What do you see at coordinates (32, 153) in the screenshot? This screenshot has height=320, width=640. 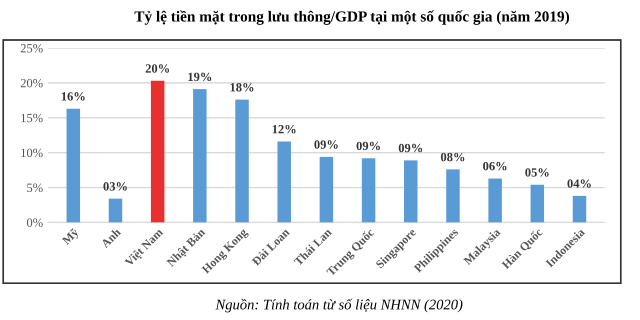 I see `y-tick-label: 10%` at bounding box center [32, 153].